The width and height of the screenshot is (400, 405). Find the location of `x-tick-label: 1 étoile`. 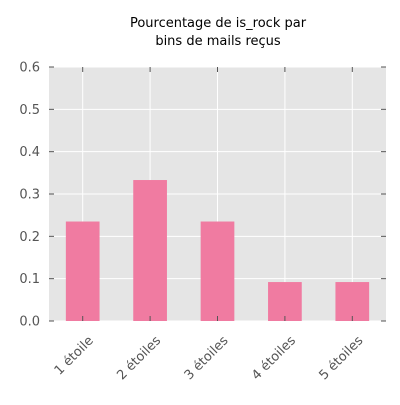

x-tick-label: 1 étoile is located at coordinates (74, 355).